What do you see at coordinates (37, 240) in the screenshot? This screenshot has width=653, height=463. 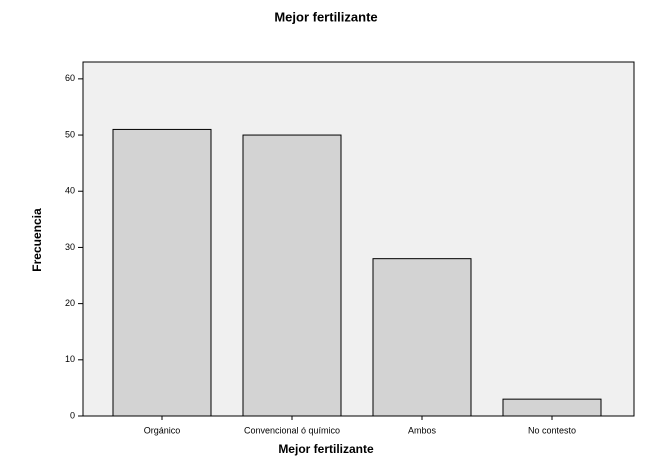 I see `y-axis-label: Frecuencia` at bounding box center [37, 240].